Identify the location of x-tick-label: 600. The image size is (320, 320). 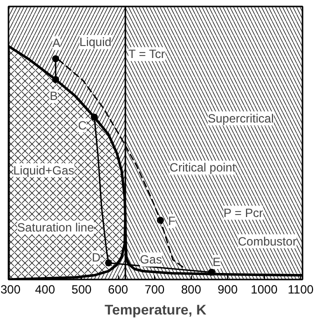
(118, 289).